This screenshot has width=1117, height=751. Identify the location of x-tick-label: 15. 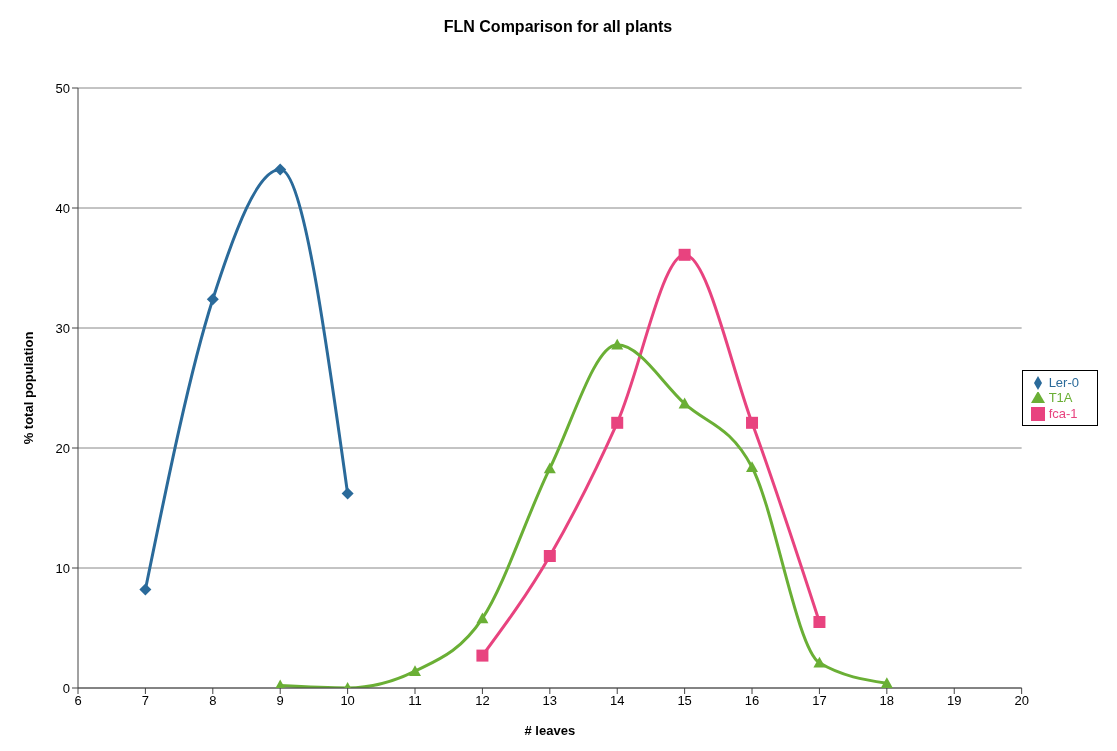
(684, 701).